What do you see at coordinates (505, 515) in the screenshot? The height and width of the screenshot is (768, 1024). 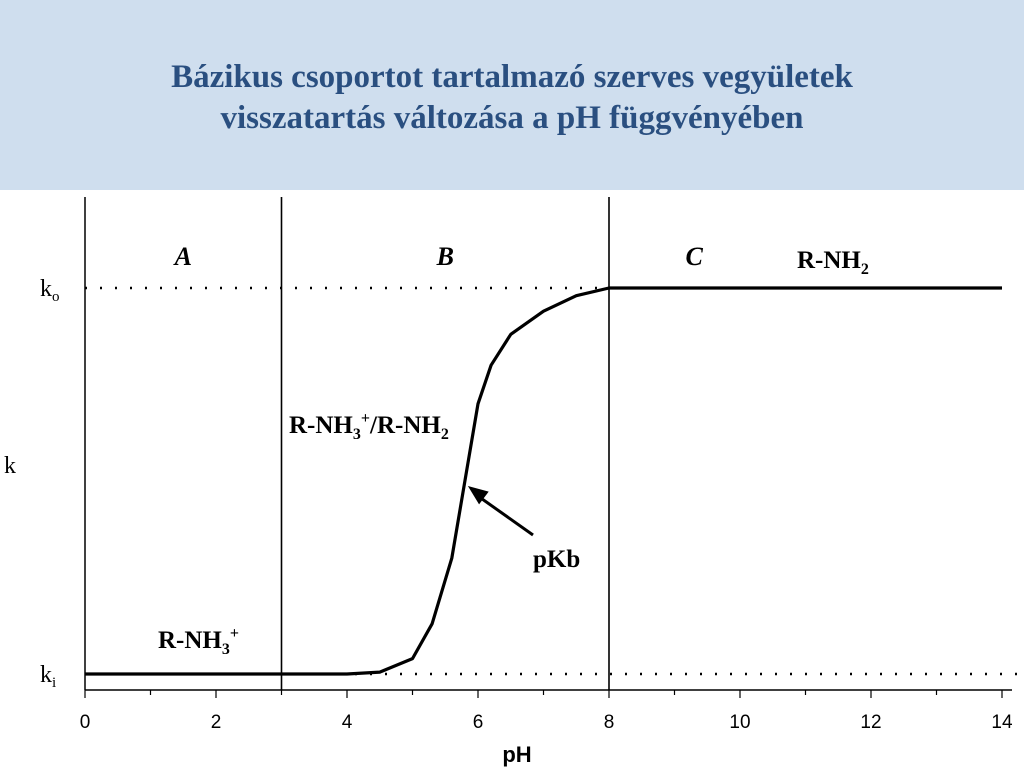 I see `pkb-arrow` at bounding box center [505, 515].